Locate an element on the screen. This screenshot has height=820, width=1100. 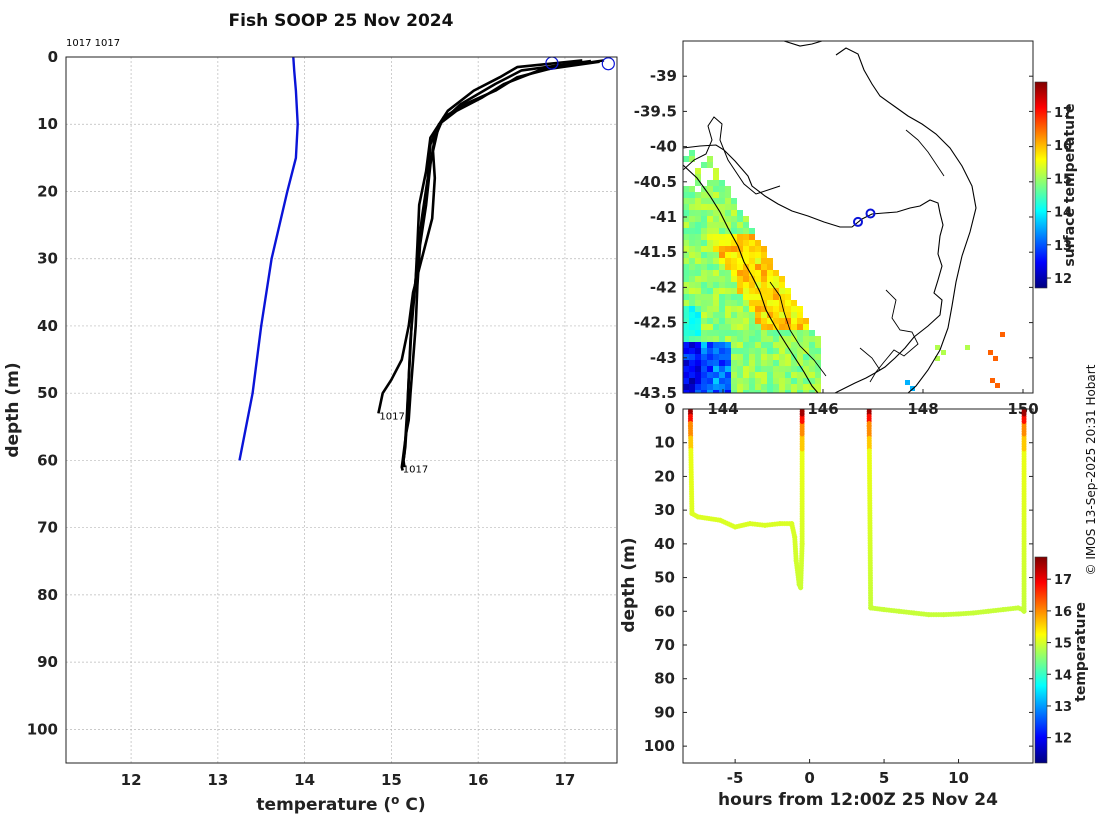
map-colorbar-ticks: 12 13 14 15 16 17 is located at coordinates (1059, 196).